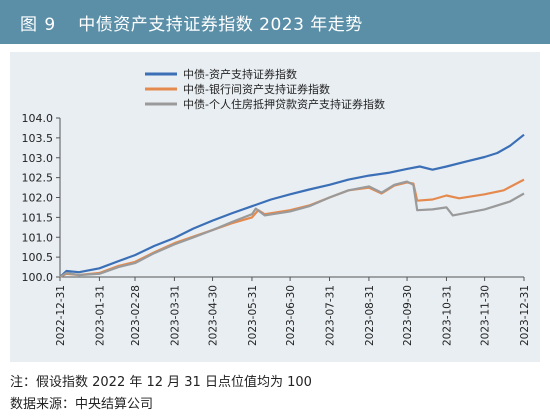 This screenshot has width=550, height=417. Describe the element at coordinates (447, 315) in the screenshot. I see `x-tick-label: 2023-10-31` at that location.